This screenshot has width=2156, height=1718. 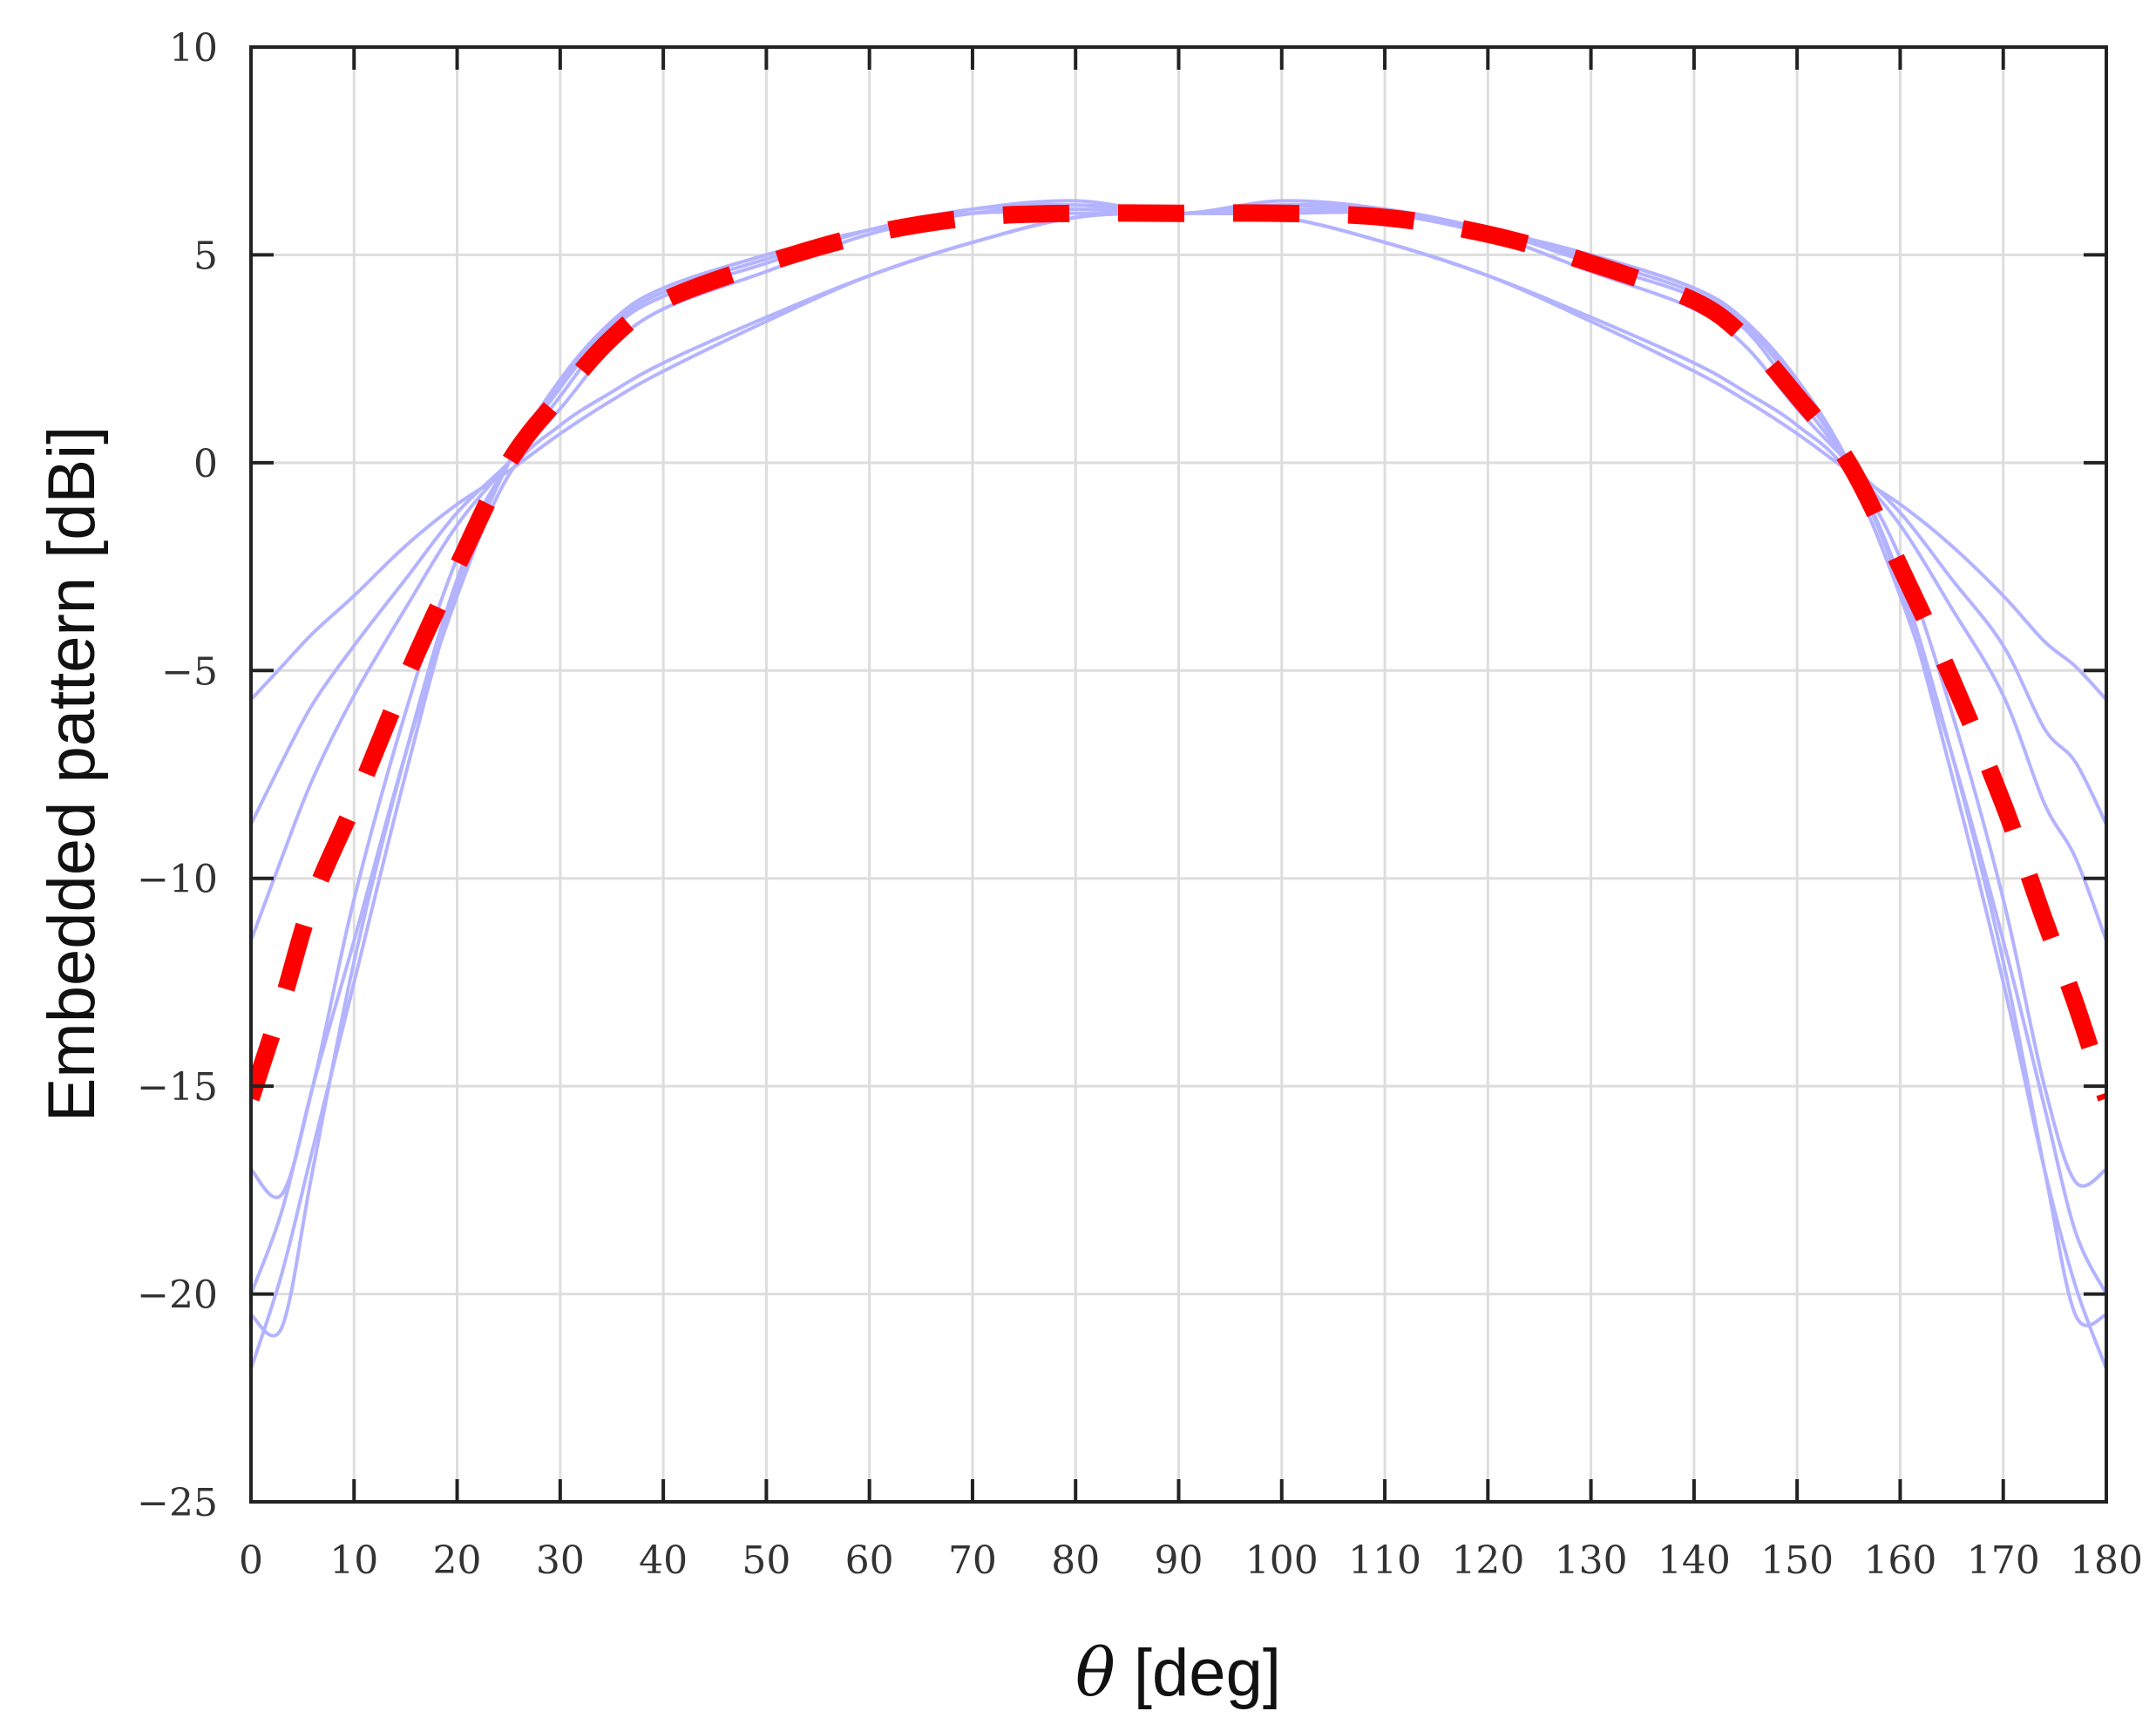 I want to click on x-tick-label: 50, so click(x=766, y=1560).